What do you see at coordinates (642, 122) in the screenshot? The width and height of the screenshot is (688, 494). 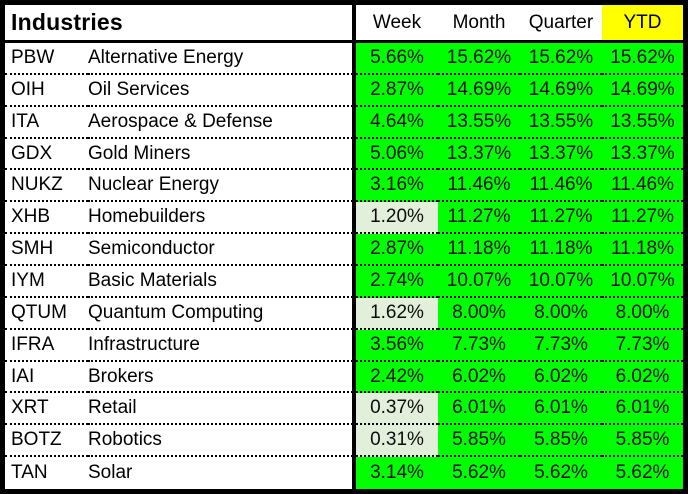 I see `ytd-value-cell: 13.55%` at bounding box center [642, 122].